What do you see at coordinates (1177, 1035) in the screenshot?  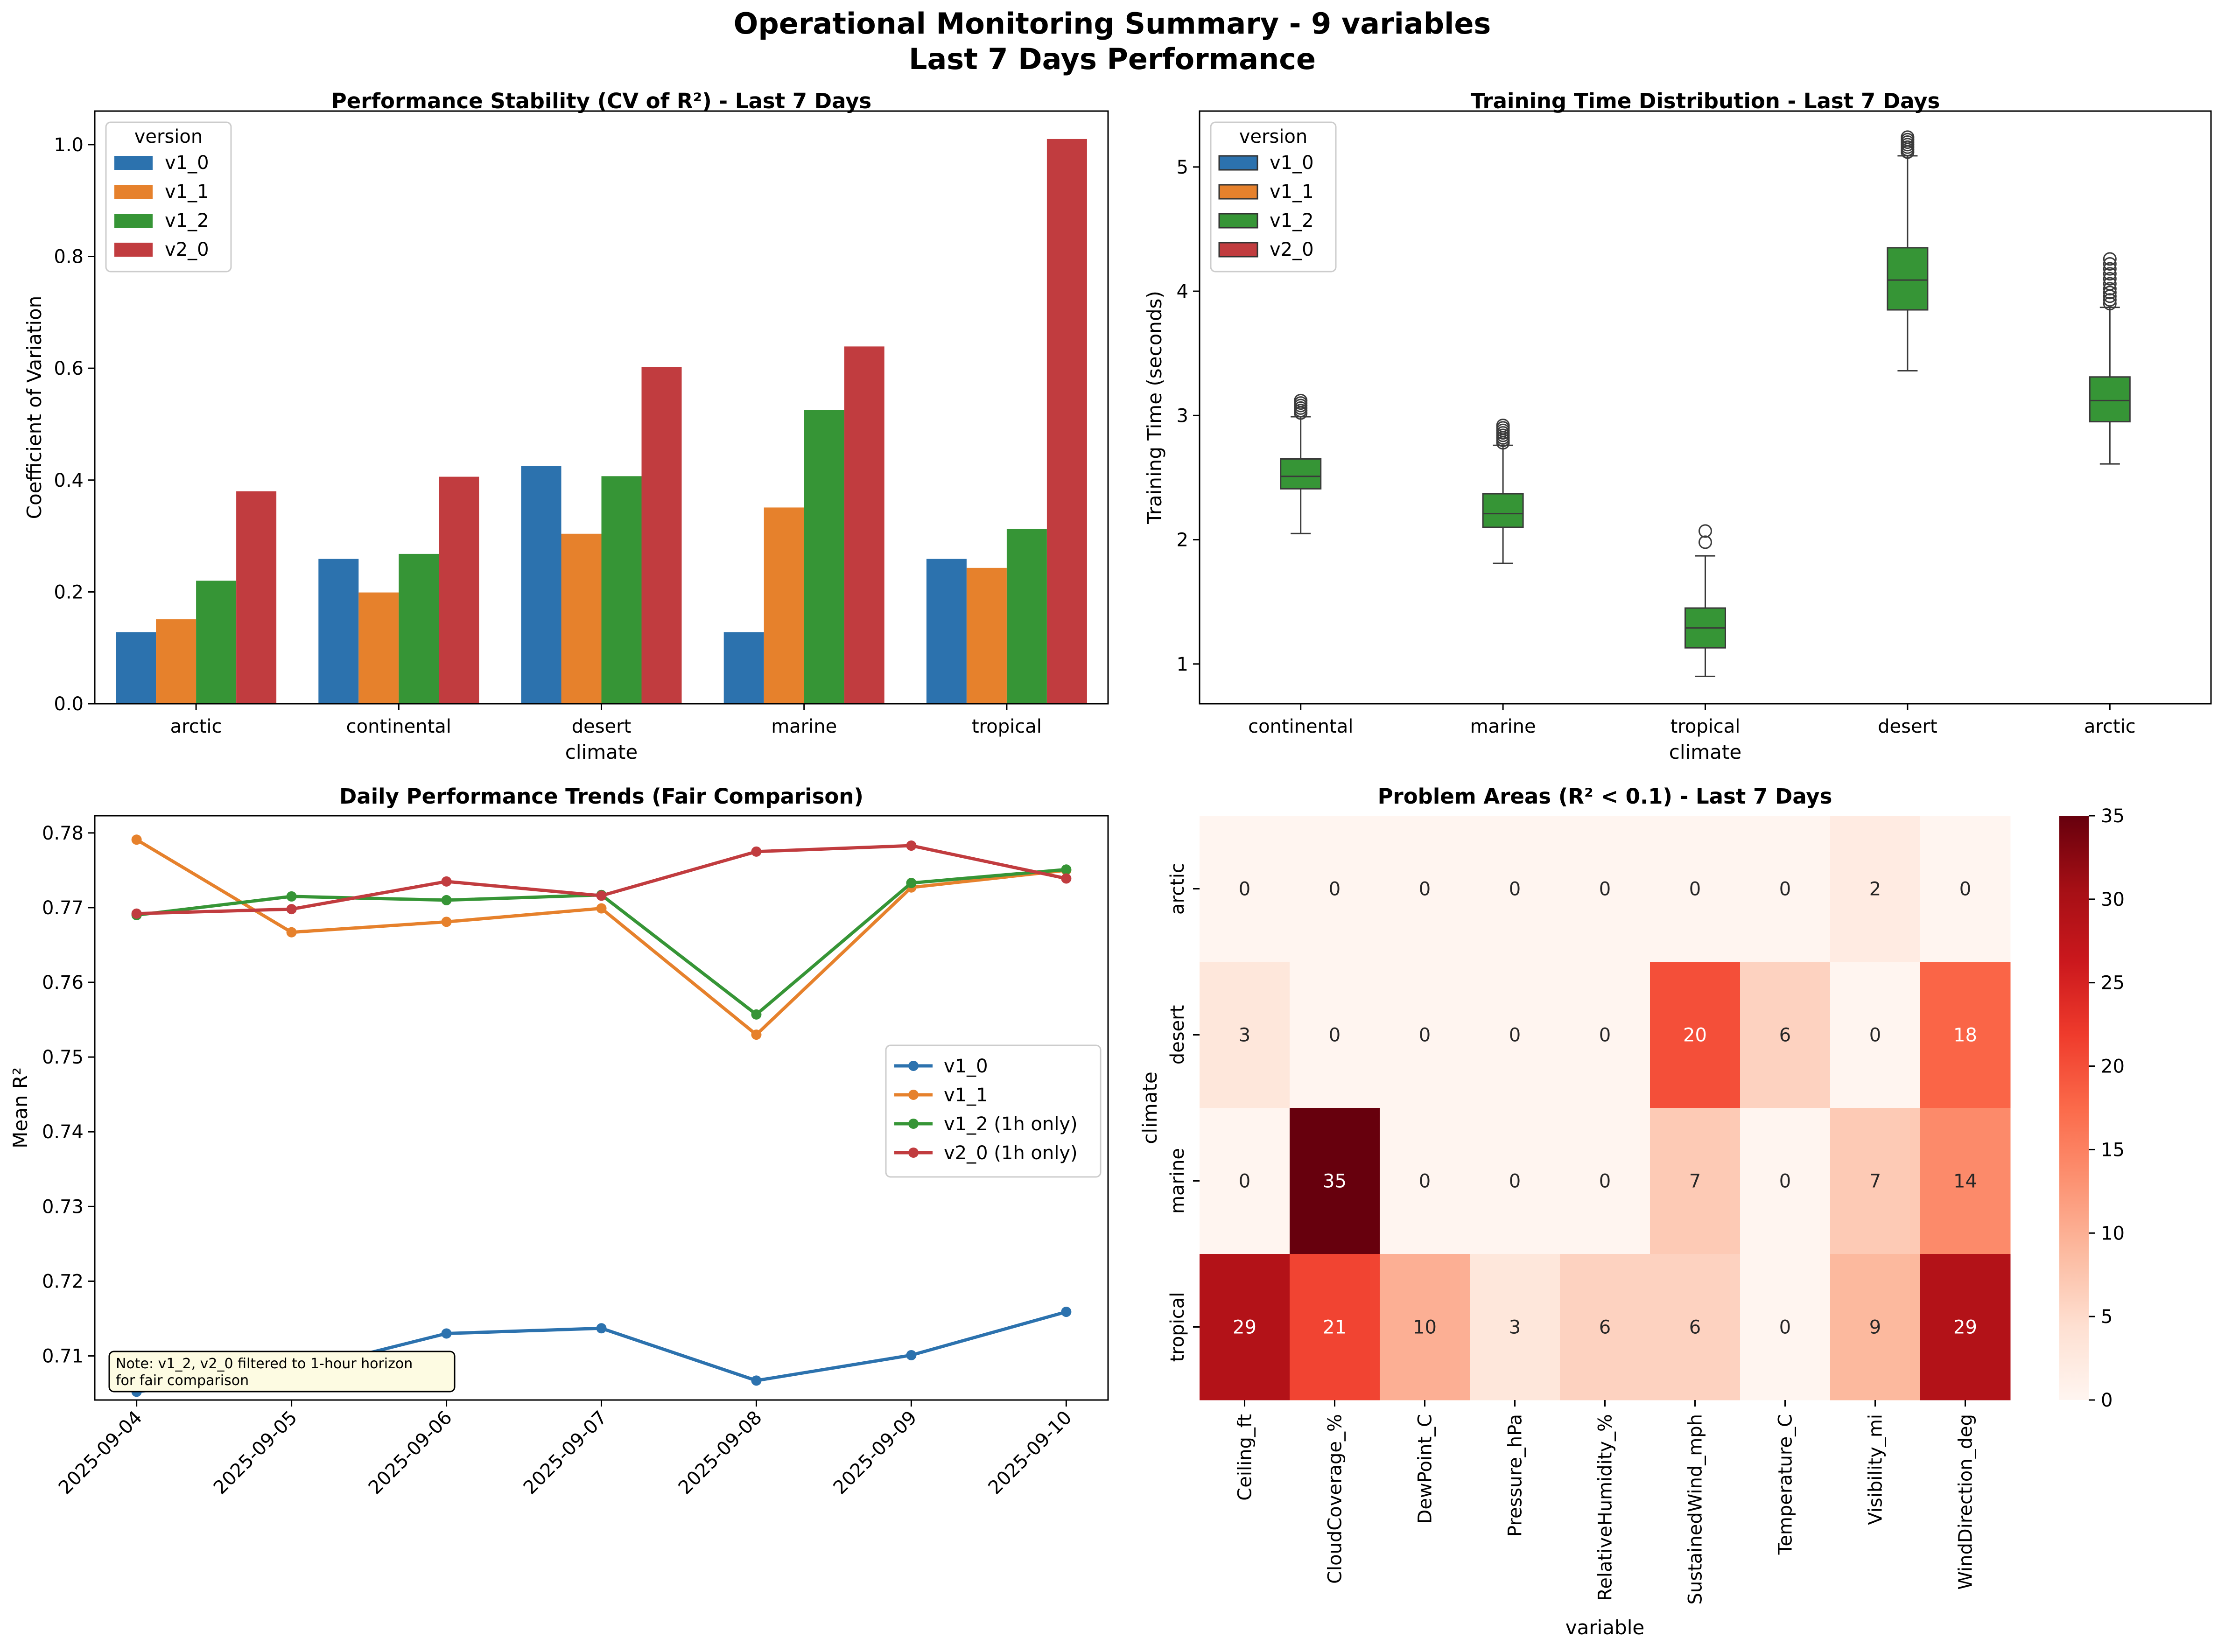 I see `heat-ytick-label: desert` at bounding box center [1177, 1035].